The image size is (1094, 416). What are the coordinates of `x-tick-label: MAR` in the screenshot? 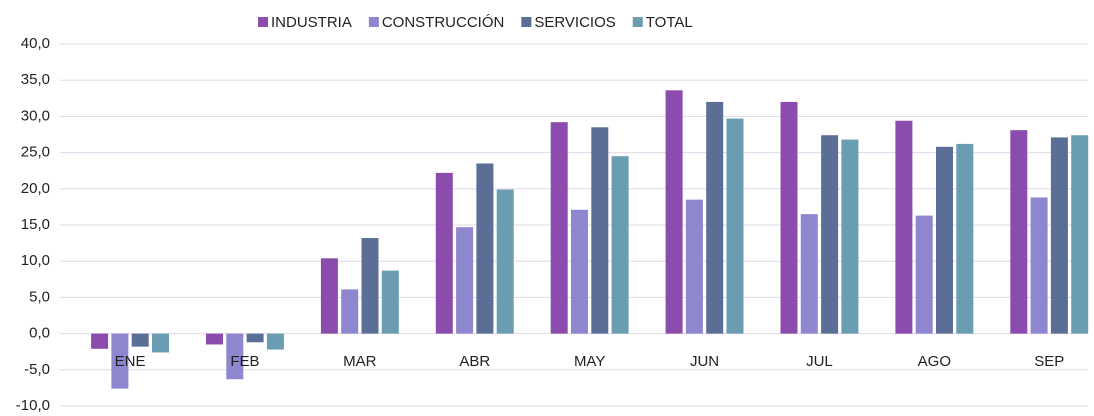 It's located at (360, 361).